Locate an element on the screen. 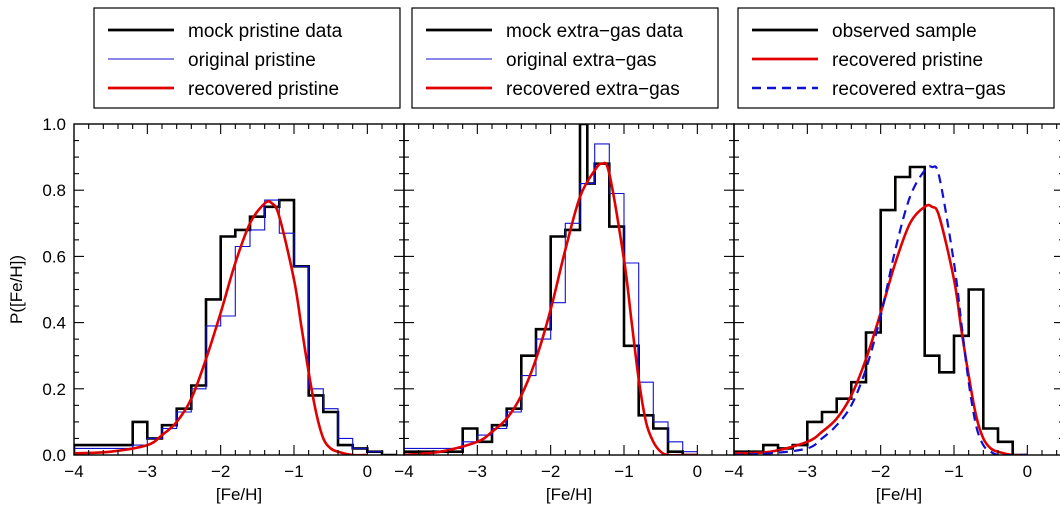 The height and width of the screenshot is (507, 1060). legend-label: mock pristine data is located at coordinates (265, 31).